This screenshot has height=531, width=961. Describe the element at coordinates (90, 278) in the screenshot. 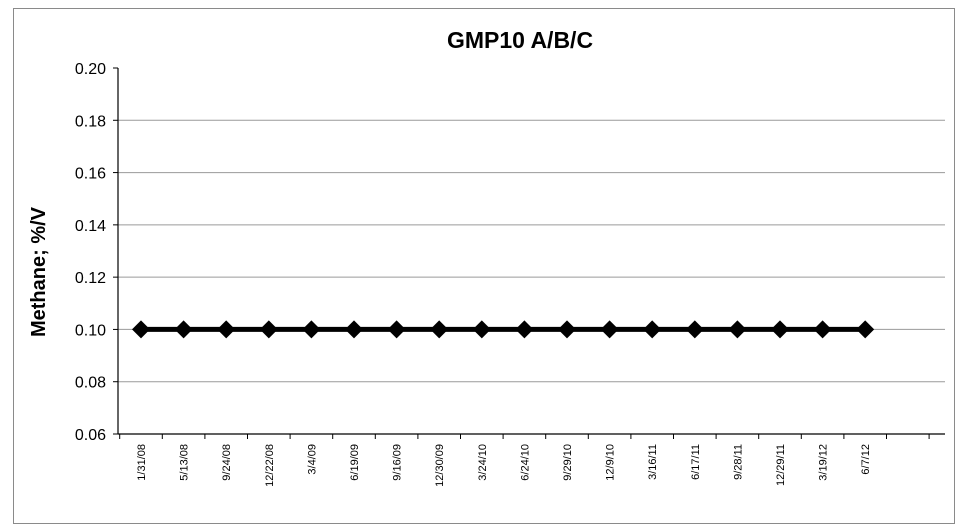

I see `y-tick-label: 0.12` at that location.